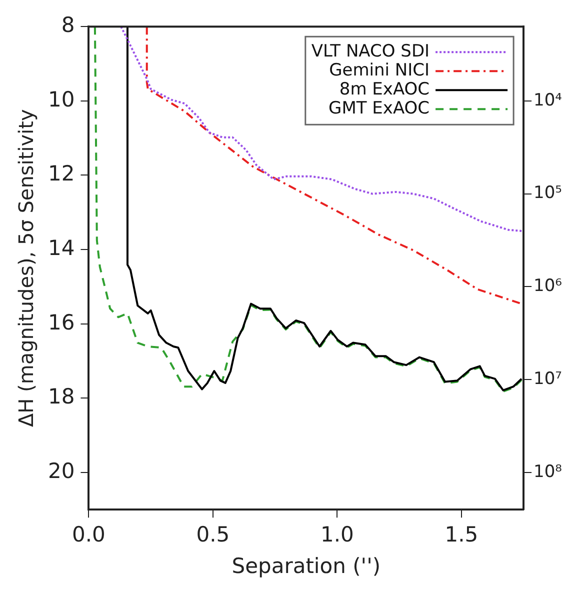 The image size is (576, 594). I want to click on y2-tick-label: 10⁵, so click(548, 193).